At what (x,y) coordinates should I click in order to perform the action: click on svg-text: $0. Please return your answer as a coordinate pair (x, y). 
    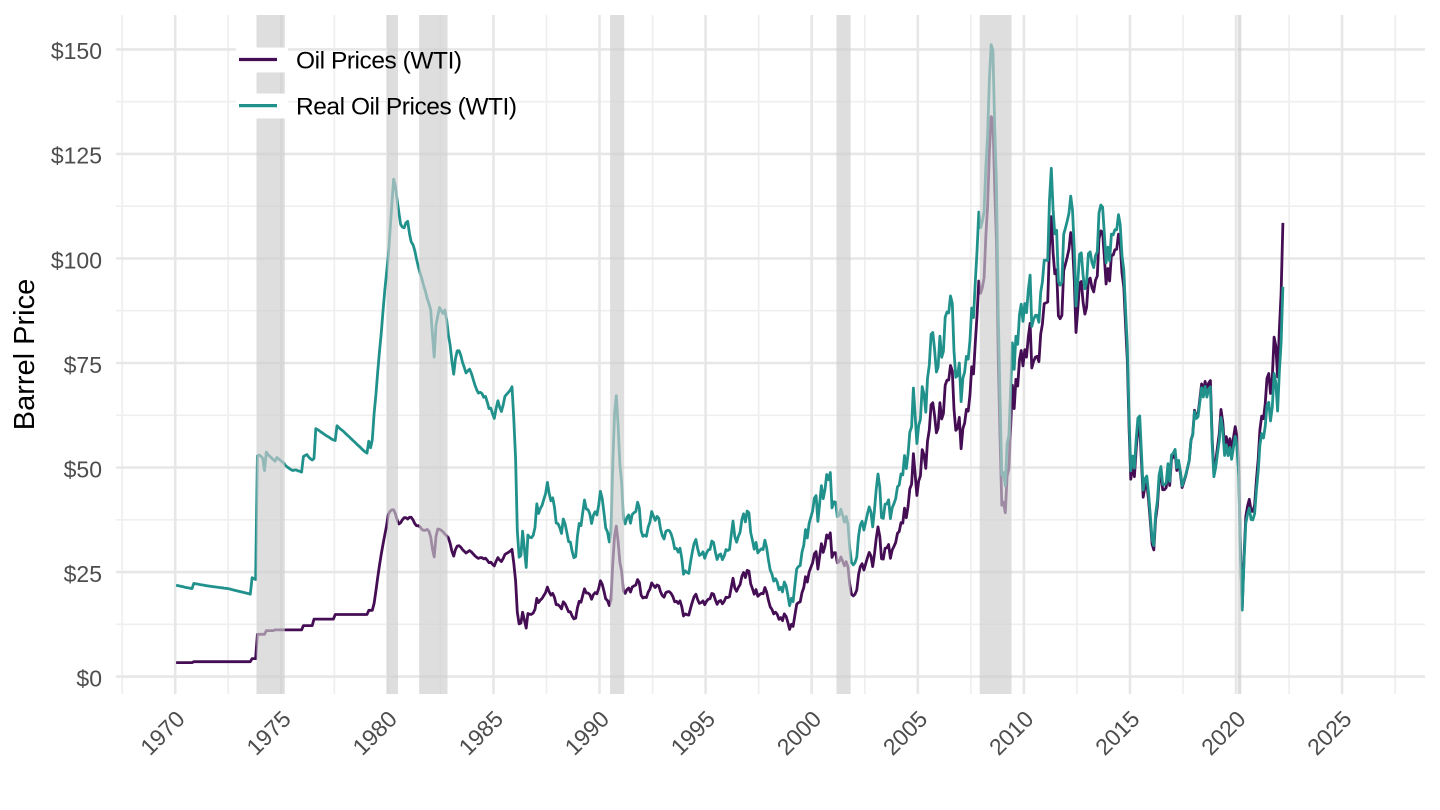
    Looking at the image, I should click on (89, 678).